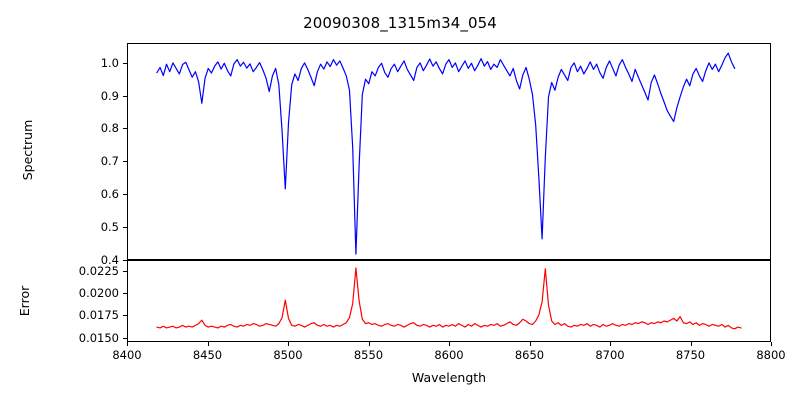 The width and height of the screenshot is (800, 400). What do you see at coordinates (109, 161) in the screenshot?
I see `y-tick-label-spectrum: 0.7` at bounding box center [109, 161].